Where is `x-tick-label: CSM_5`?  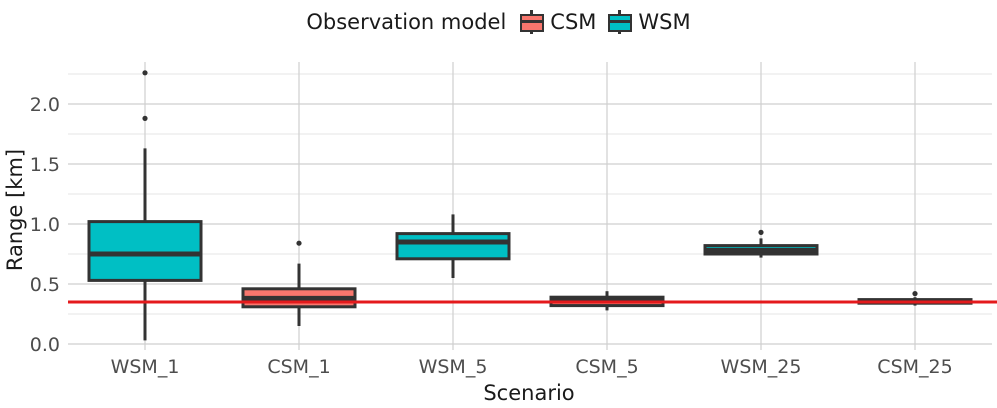
x-tick-label: CSM_5 is located at coordinates (606, 367).